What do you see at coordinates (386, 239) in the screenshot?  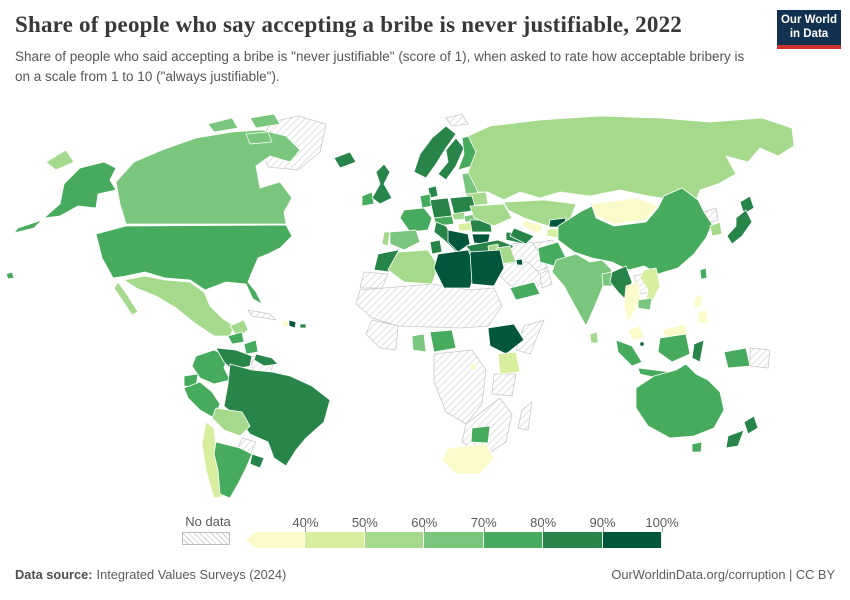 I see `country-portugal` at bounding box center [386, 239].